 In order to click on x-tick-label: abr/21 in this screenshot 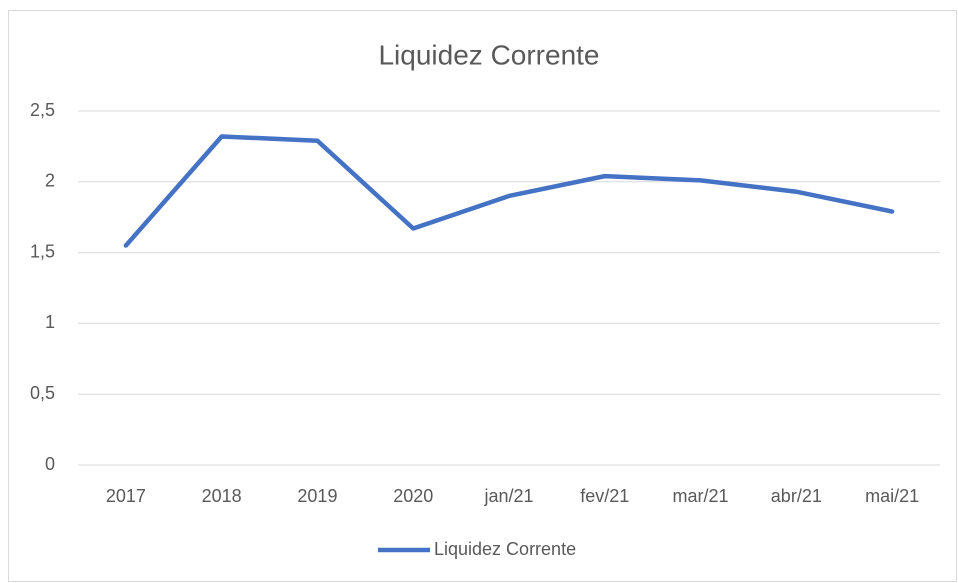, I will do `click(796, 496)`.